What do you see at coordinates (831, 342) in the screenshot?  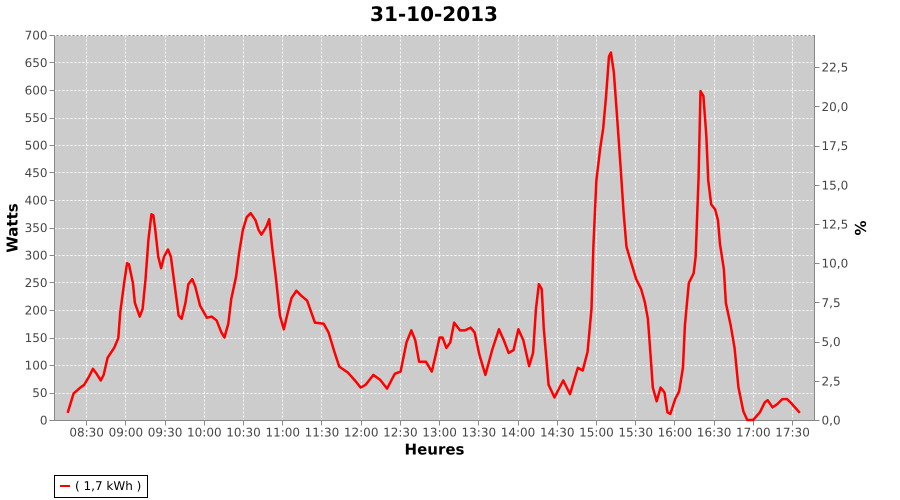 I see `y2-tick-label: 5,0` at bounding box center [831, 342].